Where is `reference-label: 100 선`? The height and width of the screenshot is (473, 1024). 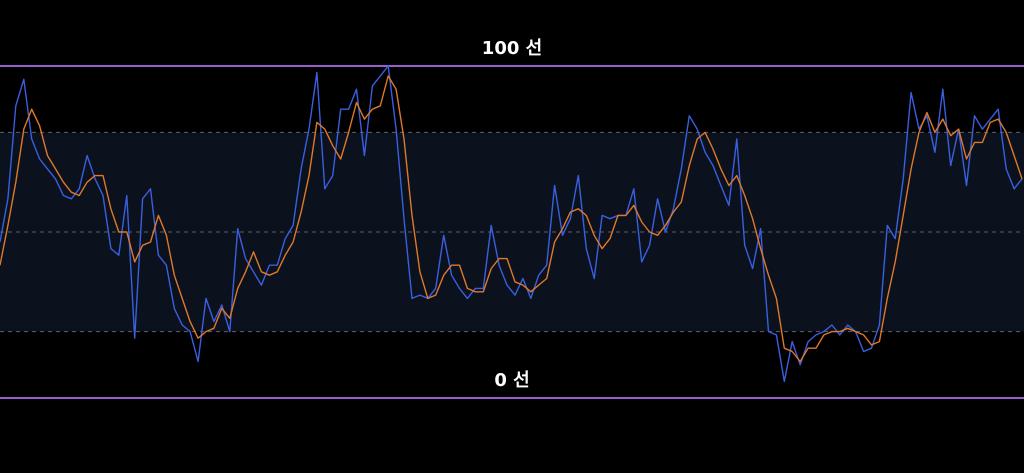
reference-label: 100 선 is located at coordinates (512, 48).